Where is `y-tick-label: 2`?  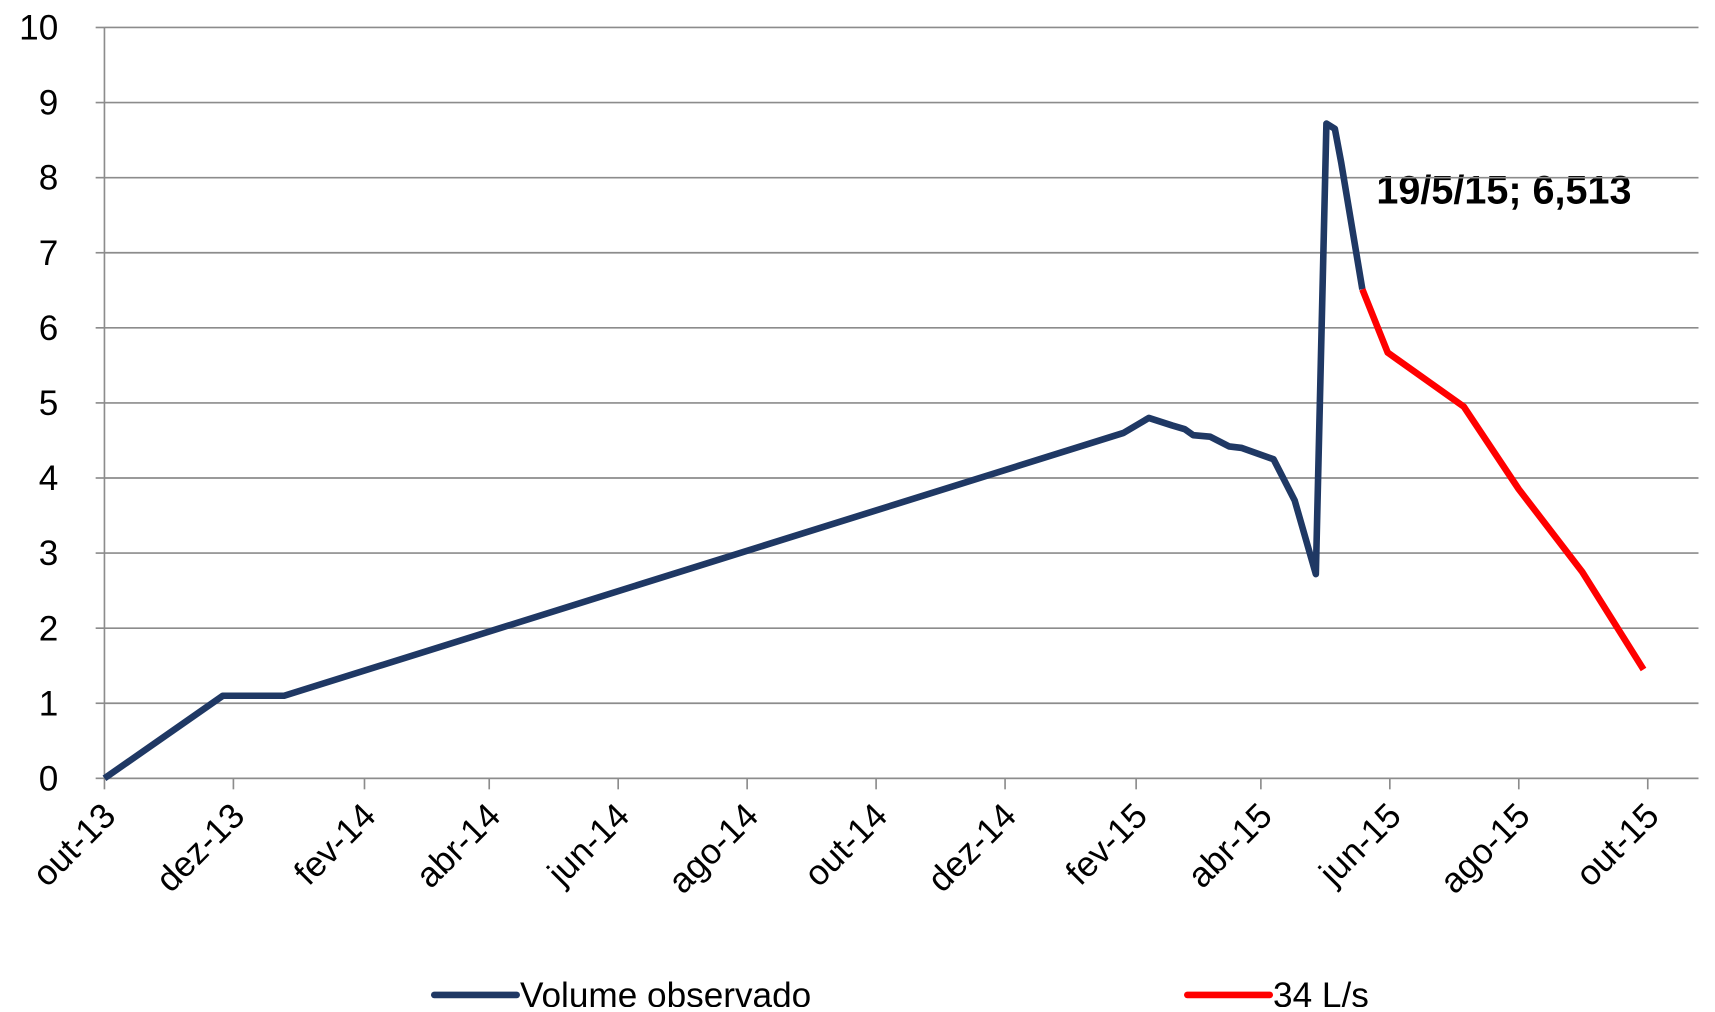 y-tick-label: 2 is located at coordinates (49, 628).